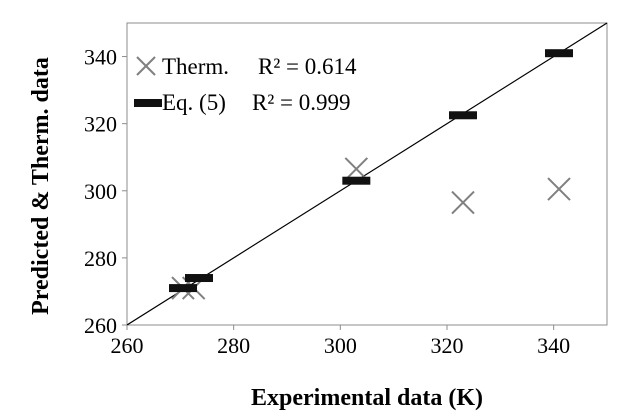 Image resolution: width=644 pixels, height=417 pixels. Describe the element at coordinates (340, 345) in the screenshot. I see `x-tick-label: 300` at that location.